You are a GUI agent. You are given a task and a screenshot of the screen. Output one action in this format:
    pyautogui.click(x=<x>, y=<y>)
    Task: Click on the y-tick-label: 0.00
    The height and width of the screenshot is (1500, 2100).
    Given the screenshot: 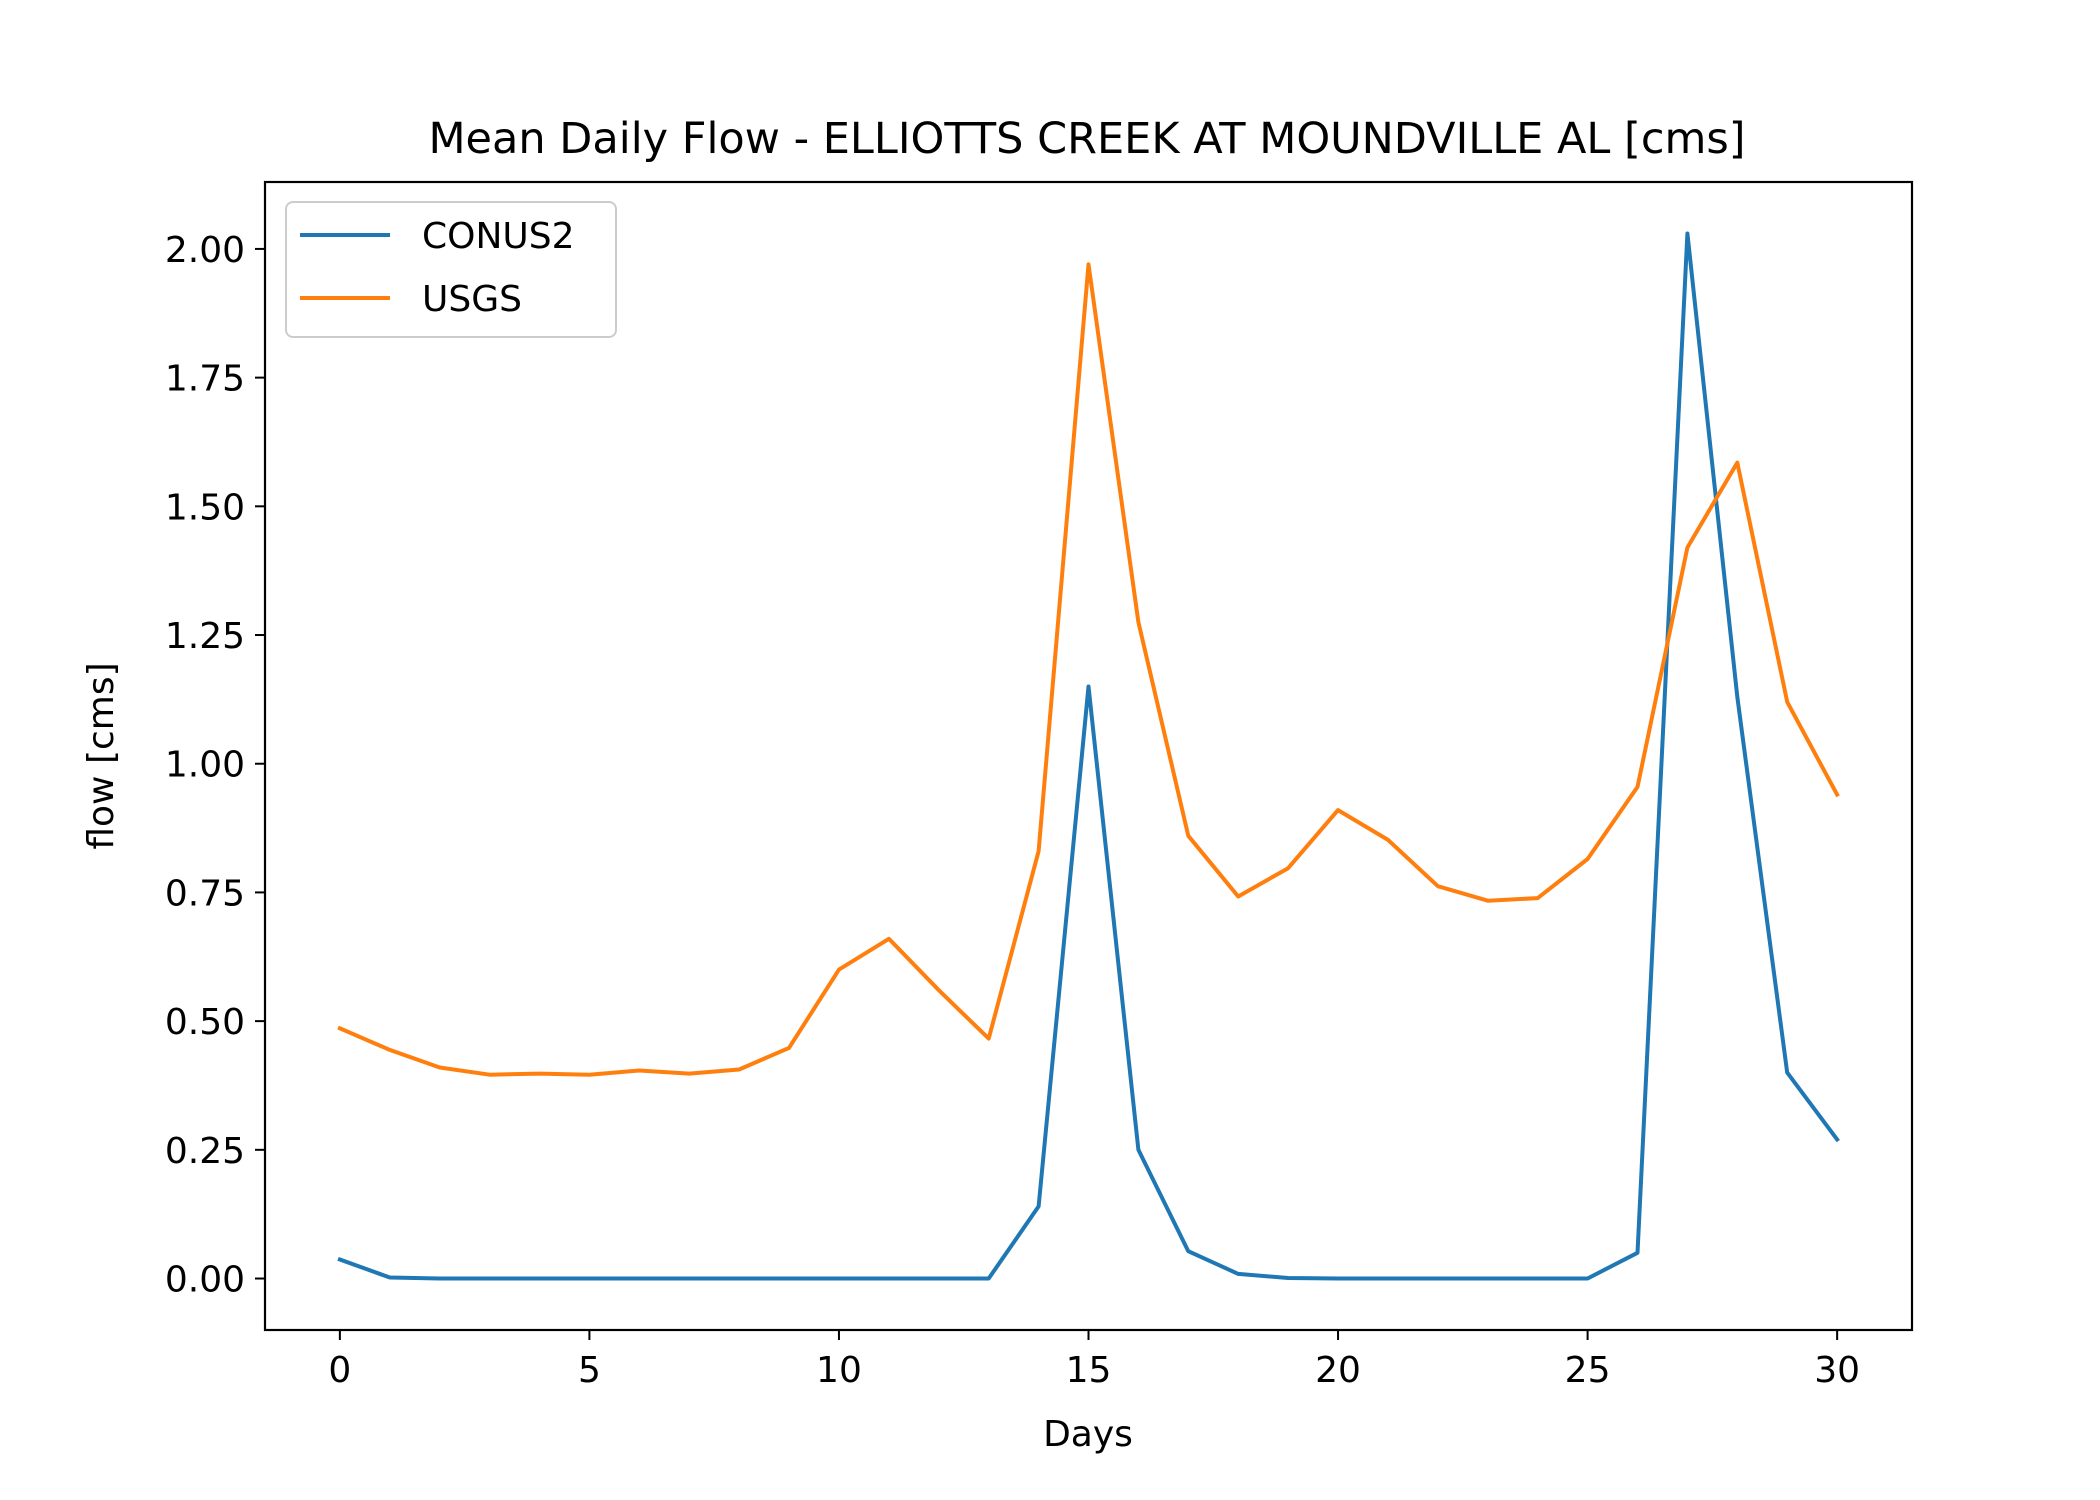 What is the action you would take?
    pyautogui.click(x=205, y=1280)
    